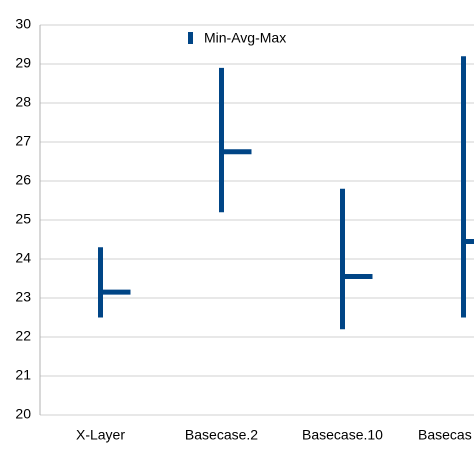 The width and height of the screenshot is (474, 474). Describe the element at coordinates (221, 435) in the screenshot. I see `x-tick-label: Basecase.2` at that location.